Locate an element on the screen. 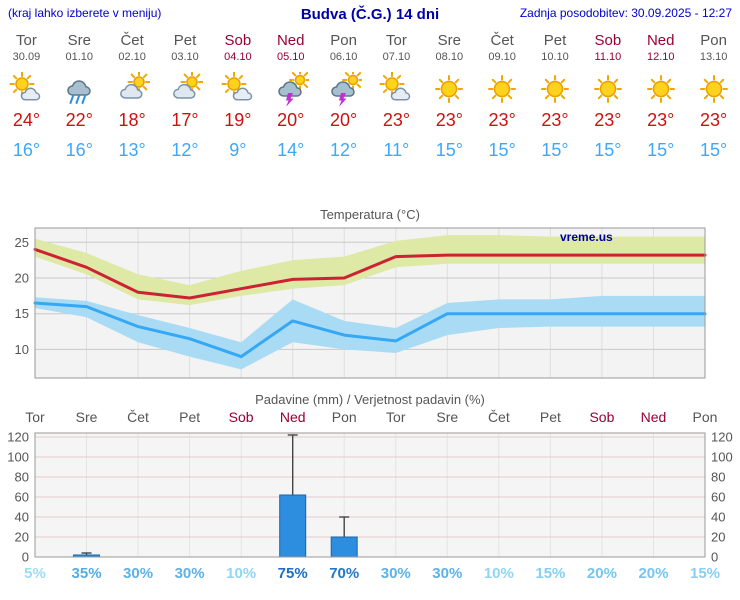 The height and width of the screenshot is (600, 740). day-date: 09.10 is located at coordinates (502, 57).